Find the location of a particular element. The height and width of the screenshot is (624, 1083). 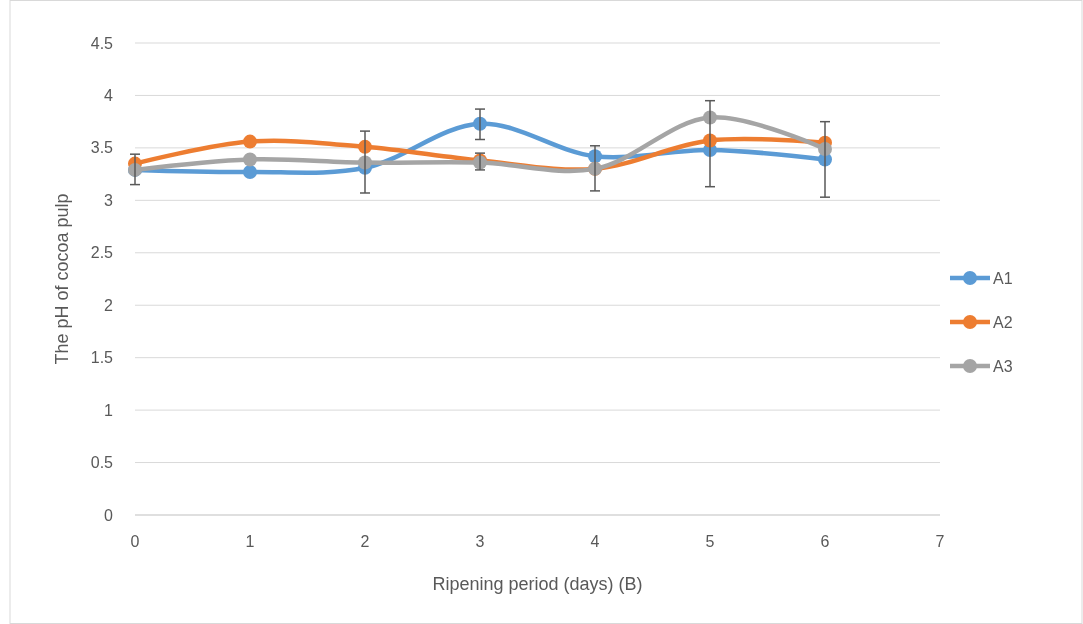

y-tick-label: 0 is located at coordinates (109, 515).